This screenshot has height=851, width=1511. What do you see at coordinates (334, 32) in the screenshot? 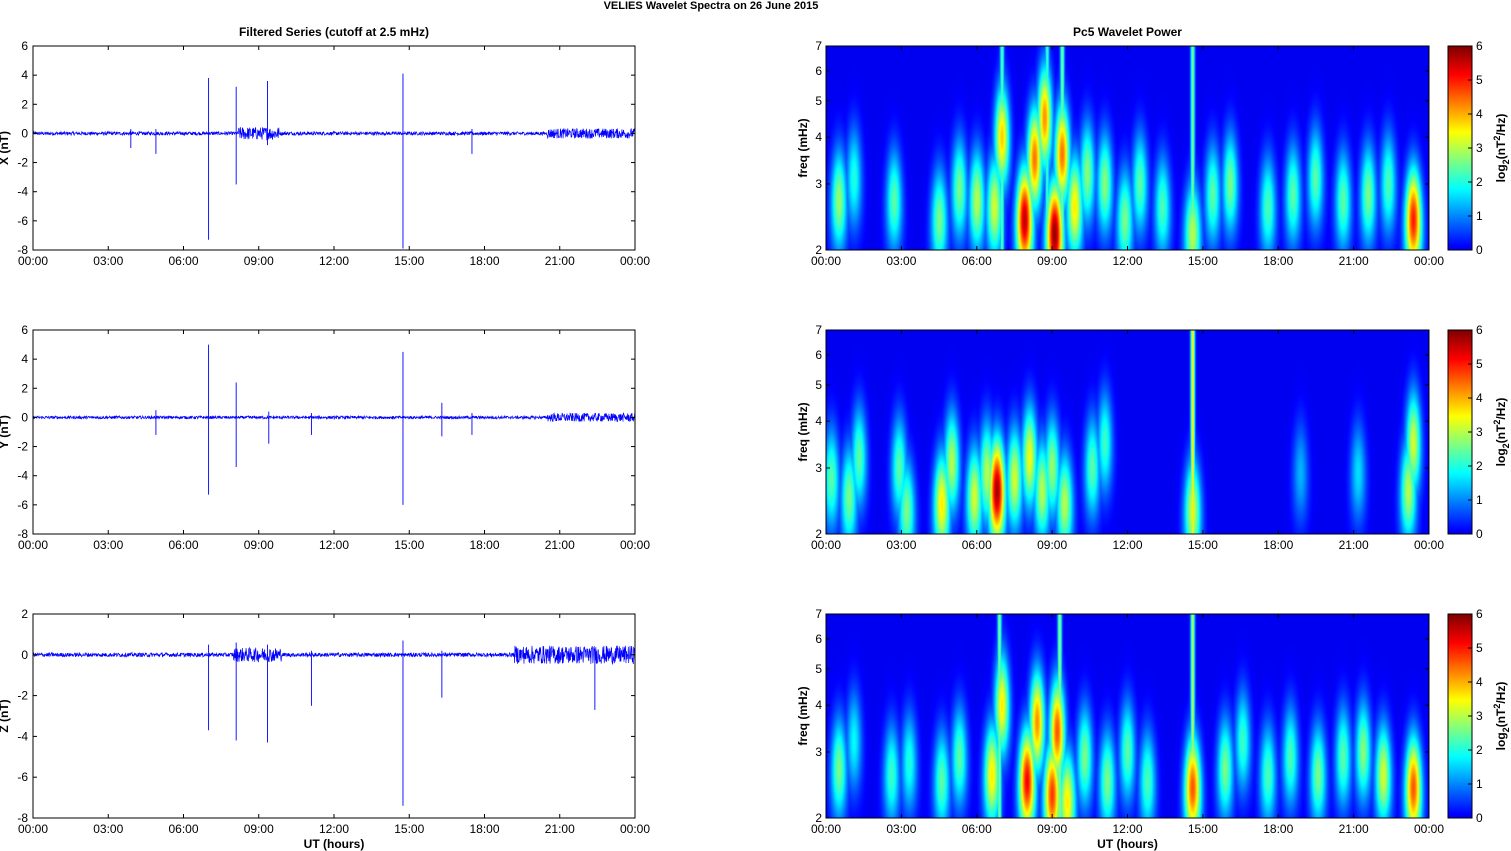
I see `panel-title: Filtered Series (cutoff at 2.5 mHz)` at bounding box center [334, 32].